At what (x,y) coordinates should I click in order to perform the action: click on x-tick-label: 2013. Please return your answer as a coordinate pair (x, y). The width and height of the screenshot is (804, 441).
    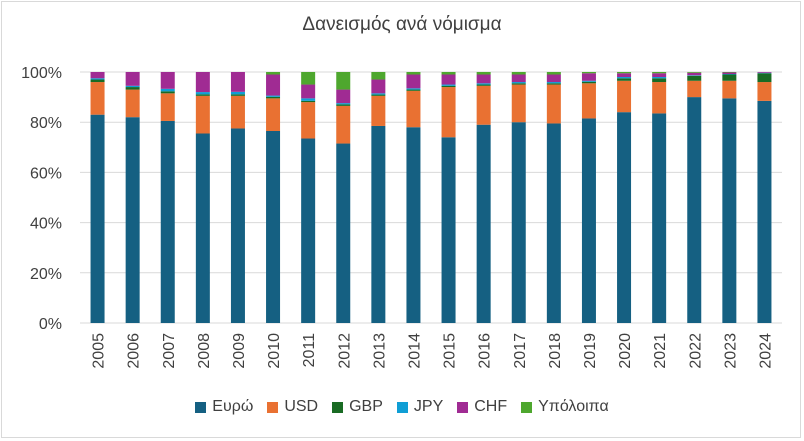
    Looking at the image, I should click on (379, 351).